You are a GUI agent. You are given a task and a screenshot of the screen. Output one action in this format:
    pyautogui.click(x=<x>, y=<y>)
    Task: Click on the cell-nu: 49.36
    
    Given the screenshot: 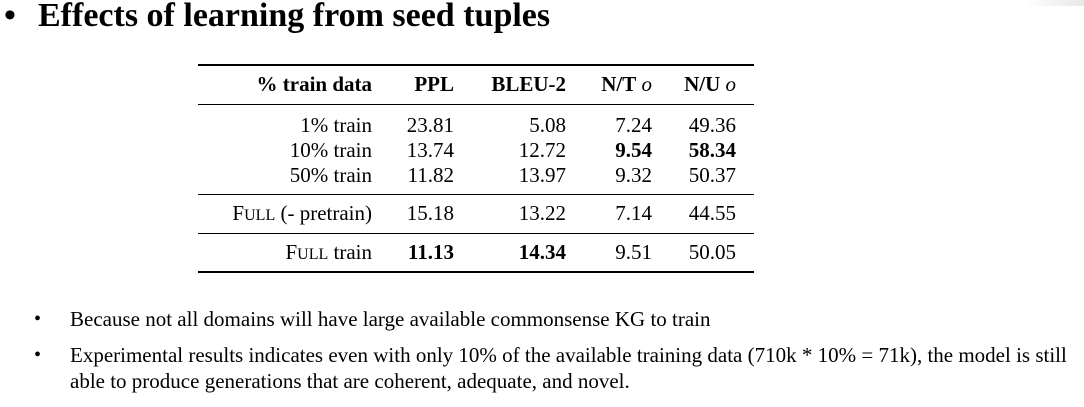 What is the action you would take?
    pyautogui.click(x=712, y=124)
    